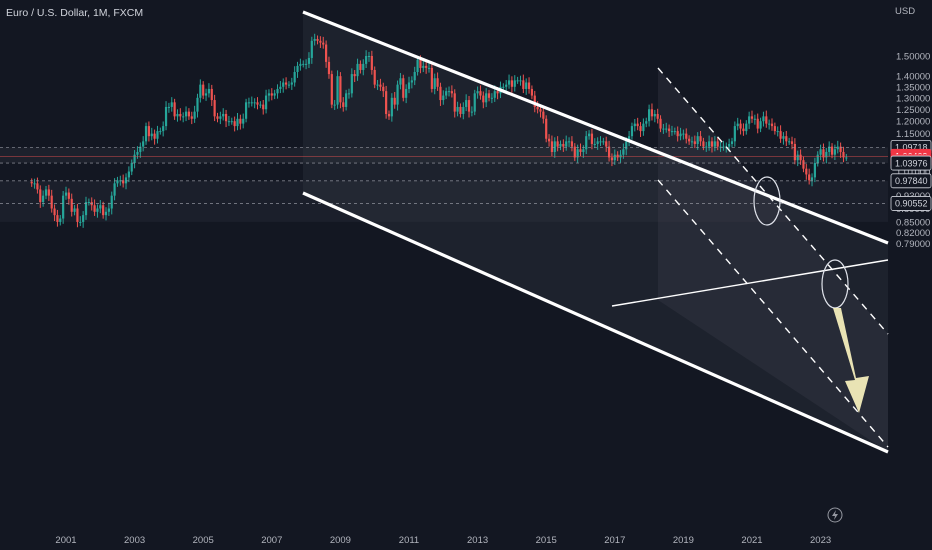  Describe the element at coordinates (820, 540) in the screenshot. I see `x-tick-label: 2023` at that location.